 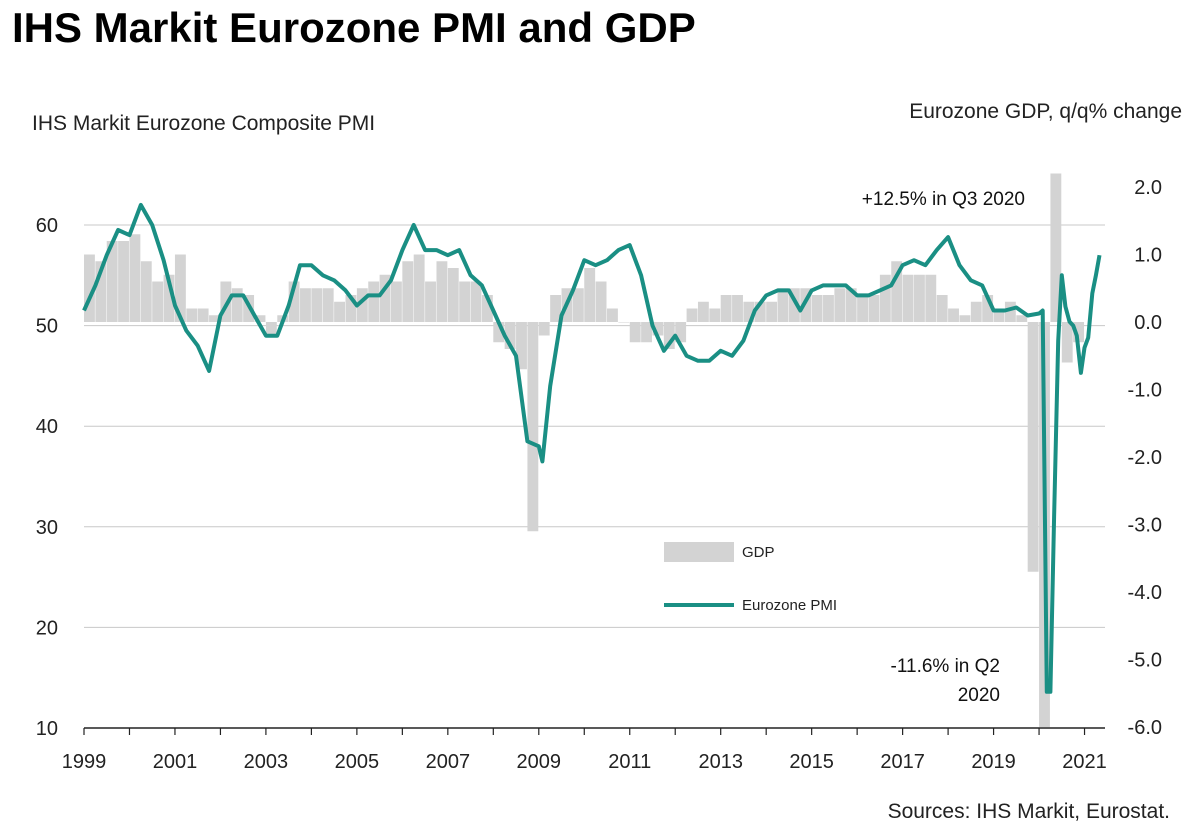 What do you see at coordinates (47, 226) in the screenshot?
I see `left-tick-label: 60` at bounding box center [47, 226].